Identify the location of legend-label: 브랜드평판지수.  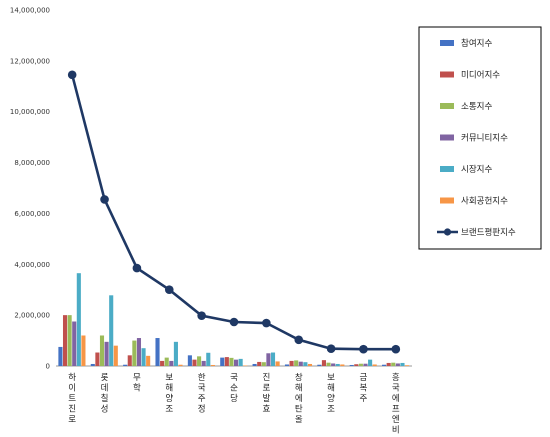
(488, 232).